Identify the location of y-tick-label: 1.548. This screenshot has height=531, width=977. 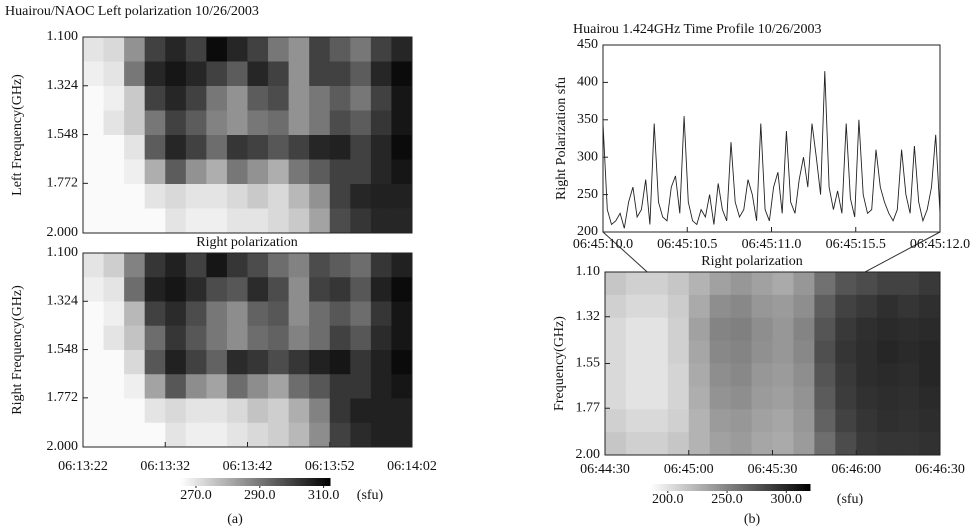
(63, 349).